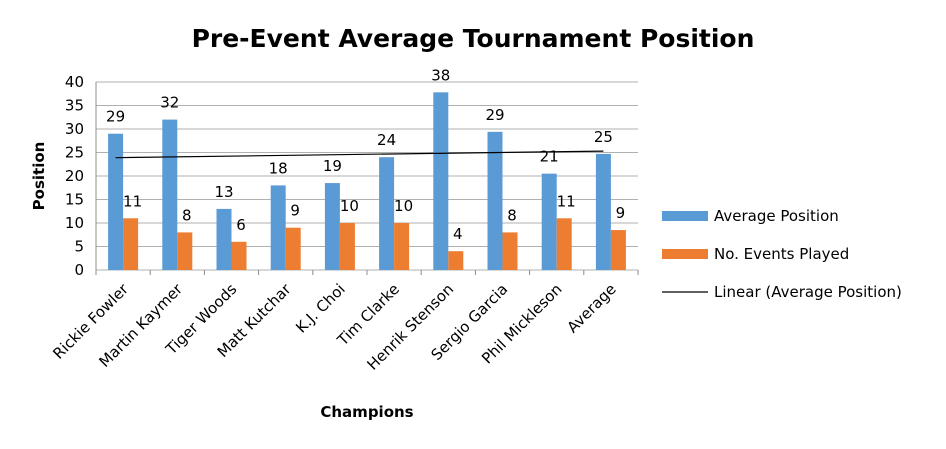  Describe the element at coordinates (169, 103) in the screenshot. I see `data-label: 32` at that location.